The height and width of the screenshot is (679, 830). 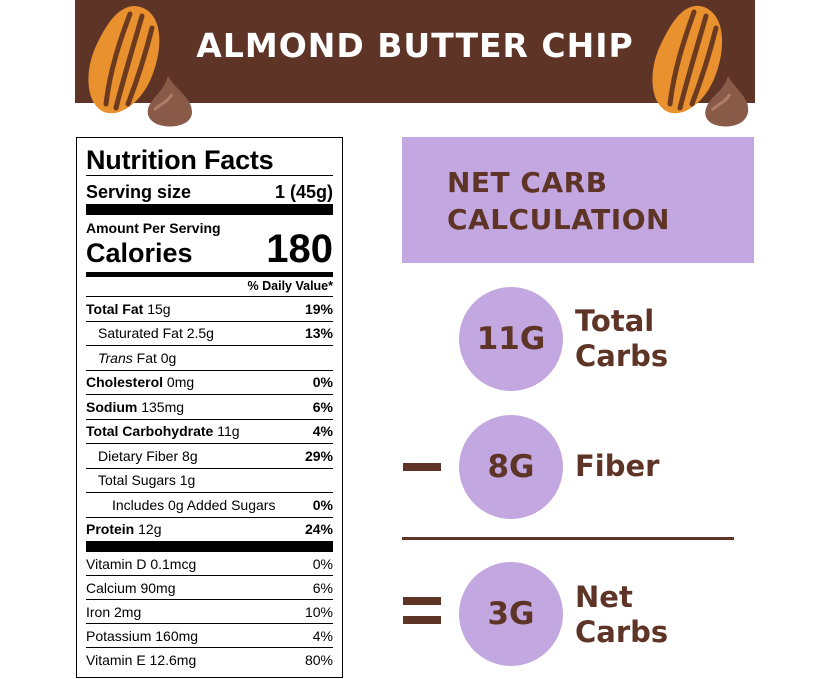 What do you see at coordinates (322, 406) in the screenshot?
I see `nutrient-daily-value: 6%` at bounding box center [322, 406].